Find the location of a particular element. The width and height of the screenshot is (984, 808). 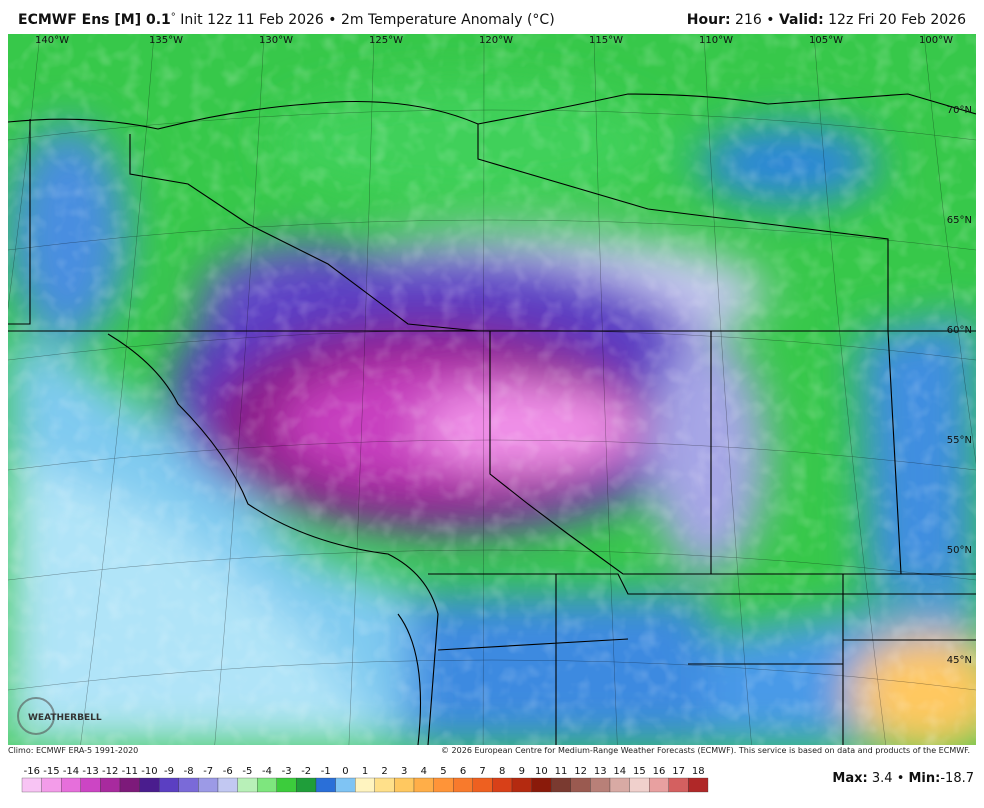

lat-label: 60°N is located at coordinates (959, 330).